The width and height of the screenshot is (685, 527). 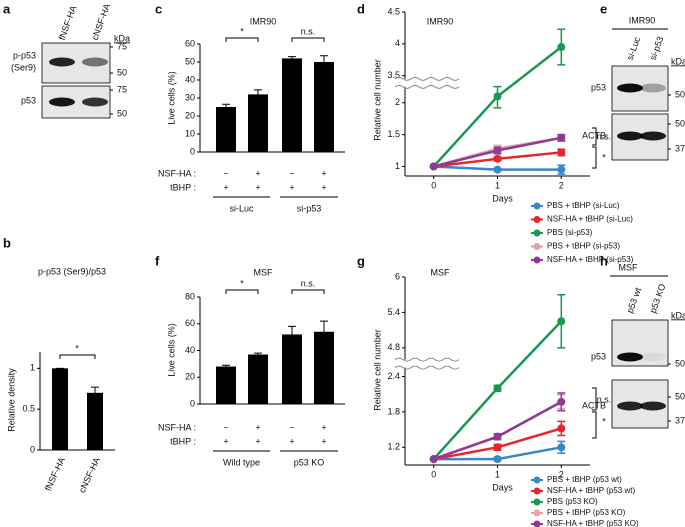 What do you see at coordinates (397, 102) in the screenshot?
I see `y-tick-label: 2` at bounding box center [397, 102].